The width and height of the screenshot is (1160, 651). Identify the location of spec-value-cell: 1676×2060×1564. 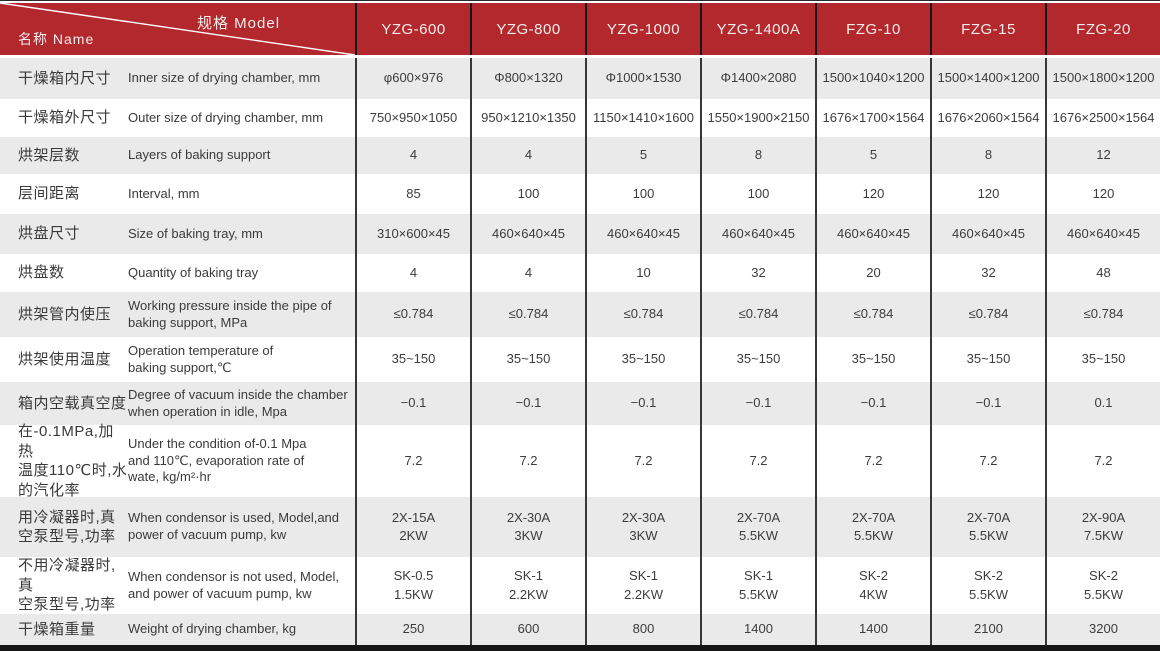
(987, 118).